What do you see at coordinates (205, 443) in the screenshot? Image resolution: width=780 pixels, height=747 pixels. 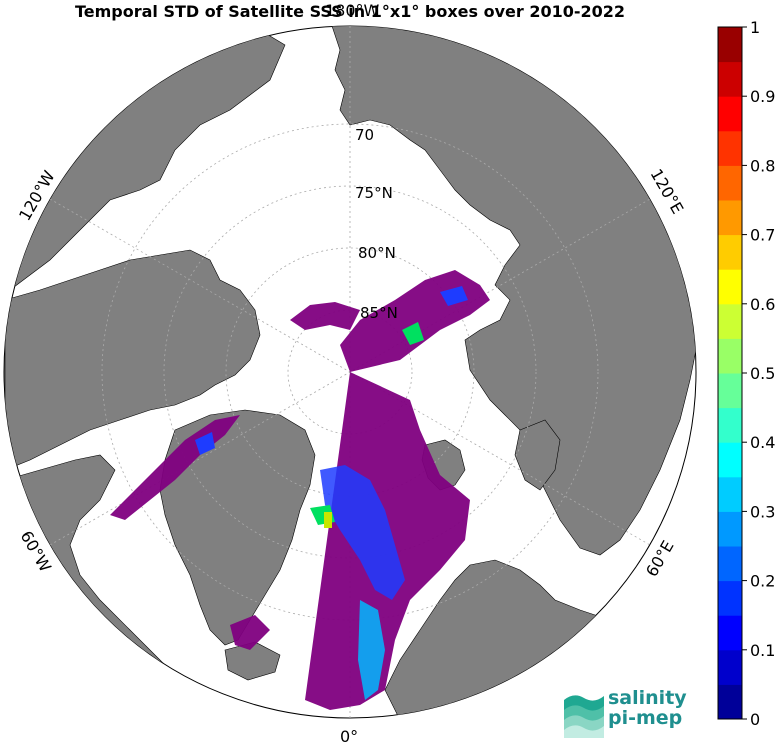 I see `data-baffin-blue` at bounding box center [205, 443].